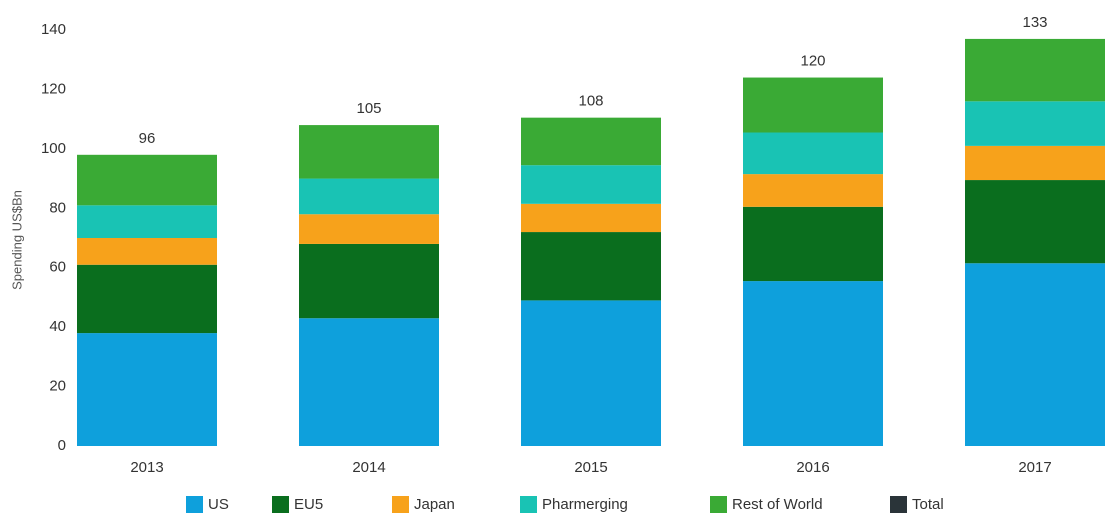 The image size is (1105, 518). What do you see at coordinates (57, 326) in the screenshot?
I see `y-tick-label: 40` at bounding box center [57, 326].